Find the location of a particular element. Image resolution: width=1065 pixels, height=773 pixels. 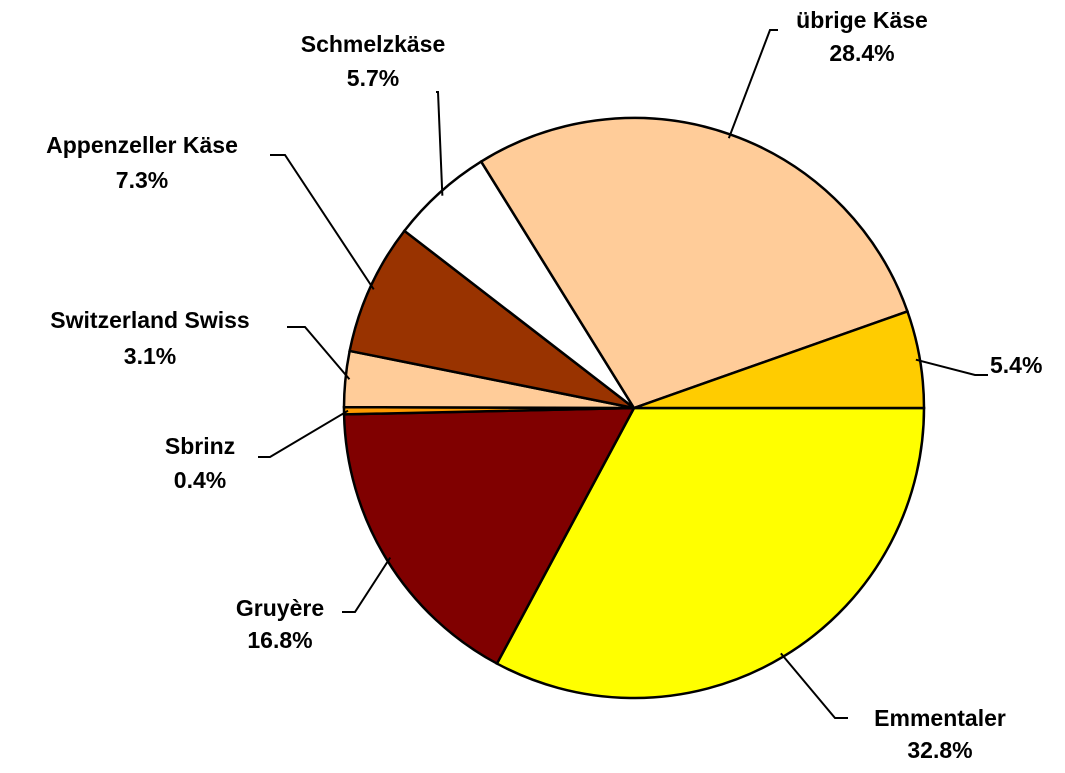

slice-label: Appenzeller Käse is located at coordinates (142, 145).